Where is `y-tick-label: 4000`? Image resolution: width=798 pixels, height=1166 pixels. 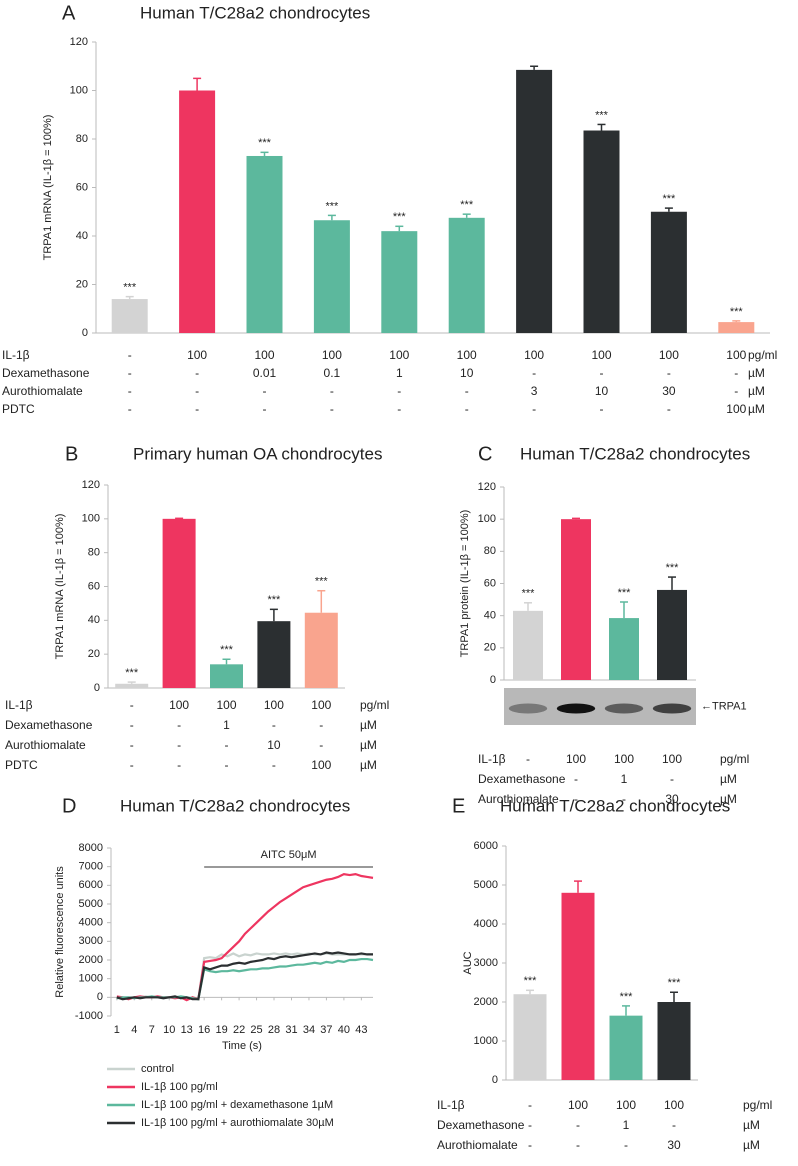 y-tick-label: 4000 is located at coordinates (91, 923).